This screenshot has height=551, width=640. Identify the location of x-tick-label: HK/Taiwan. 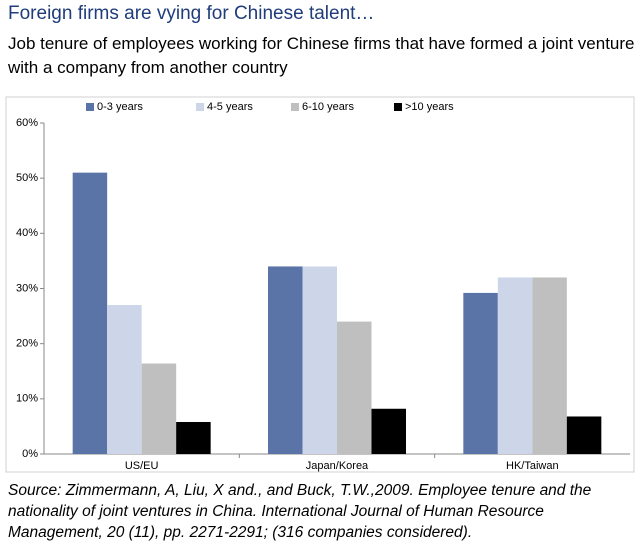
(532, 466).